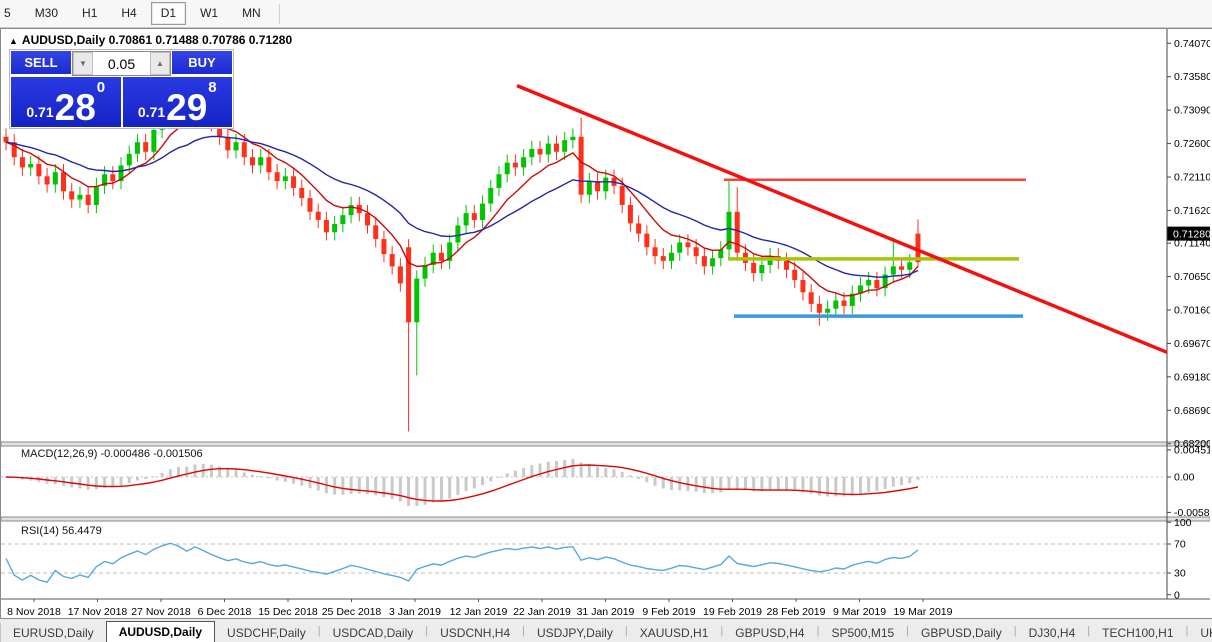 The height and width of the screenshot is (642, 1212). Describe the element at coordinates (209, 13) in the screenshot. I see `timeframe-button-w1: W1` at that location.